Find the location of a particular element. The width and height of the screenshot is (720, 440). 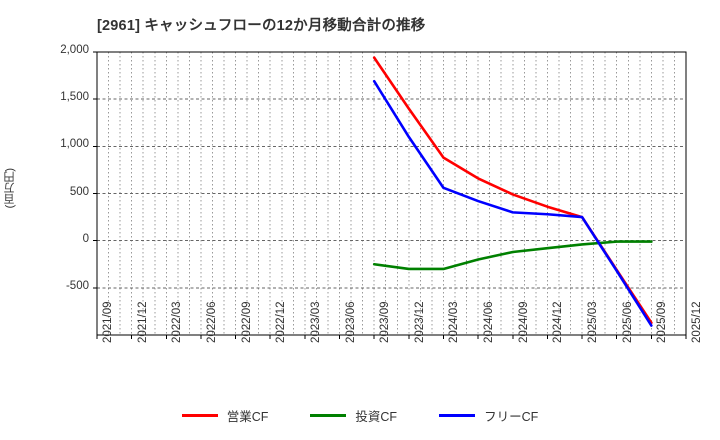

y-tick-label: 2,000 is located at coordinates (74, 50).